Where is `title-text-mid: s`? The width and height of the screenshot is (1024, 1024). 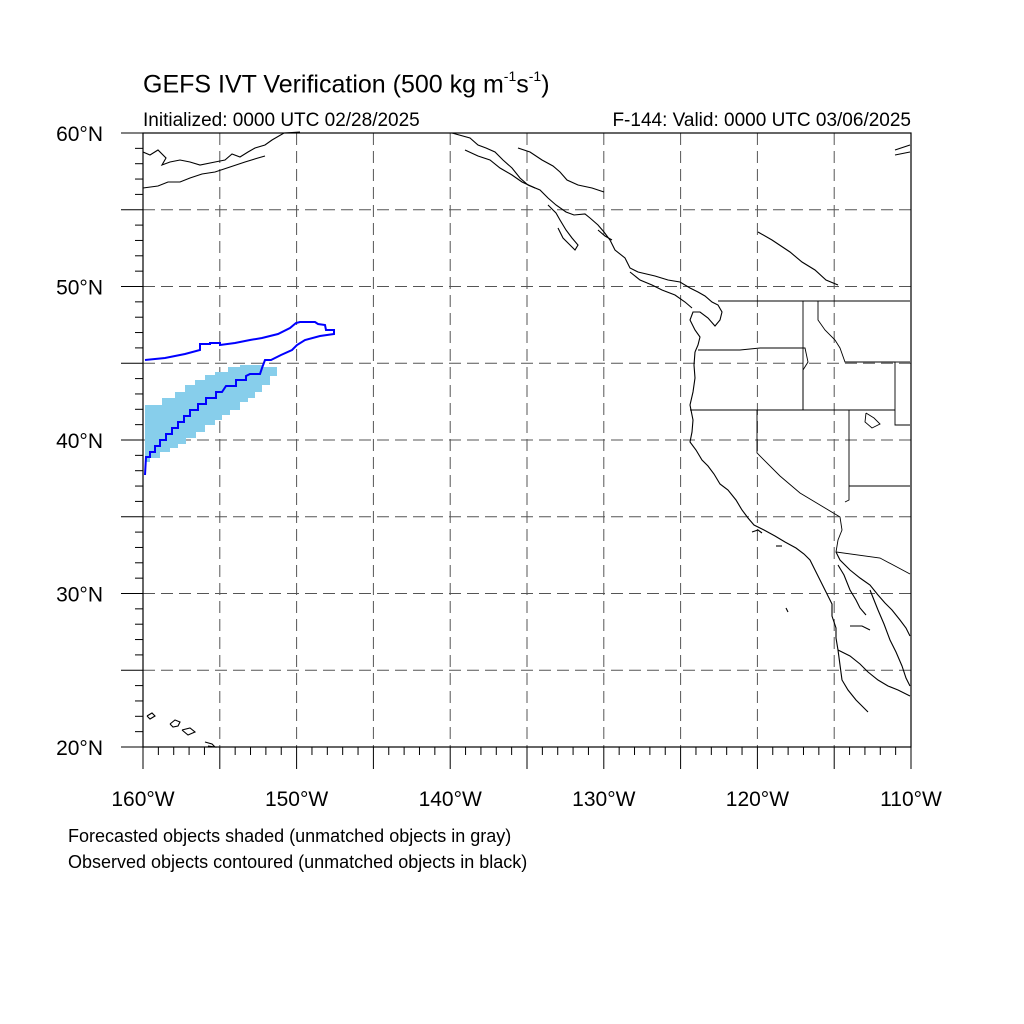
title-text-mid: s is located at coordinates (522, 84).